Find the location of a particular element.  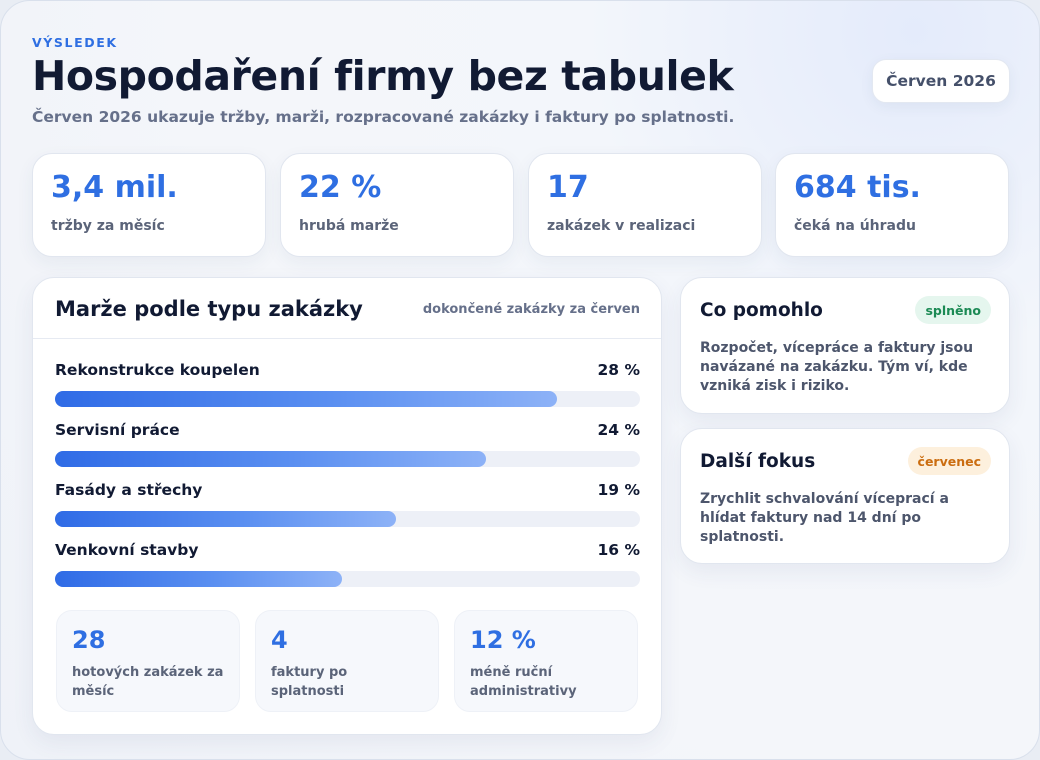

stat-card-completed: 28 hotových zakázek za měsíc is located at coordinates (148, 661).